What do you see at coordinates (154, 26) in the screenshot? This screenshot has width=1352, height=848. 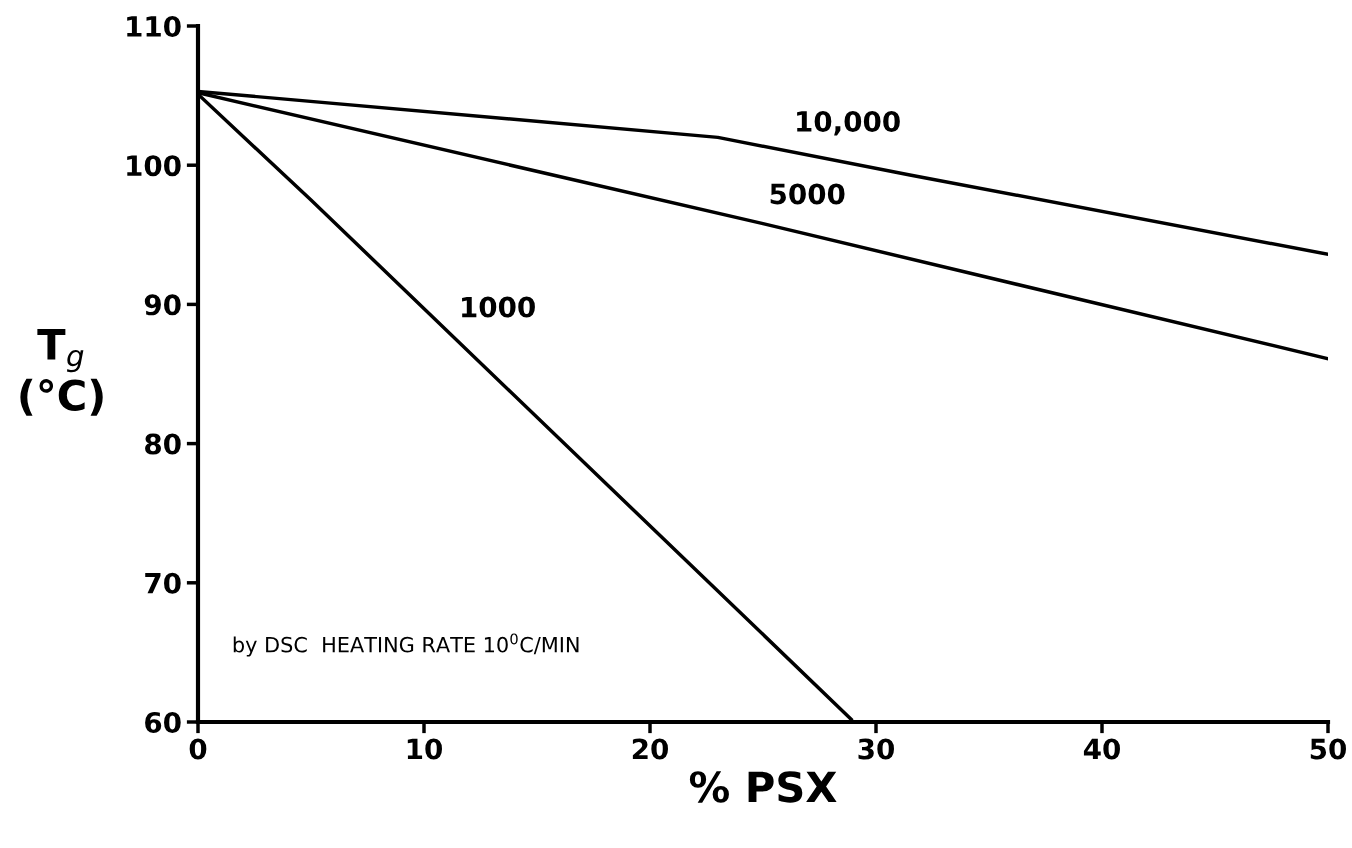 I see `y-tick-label: 110` at bounding box center [154, 26].